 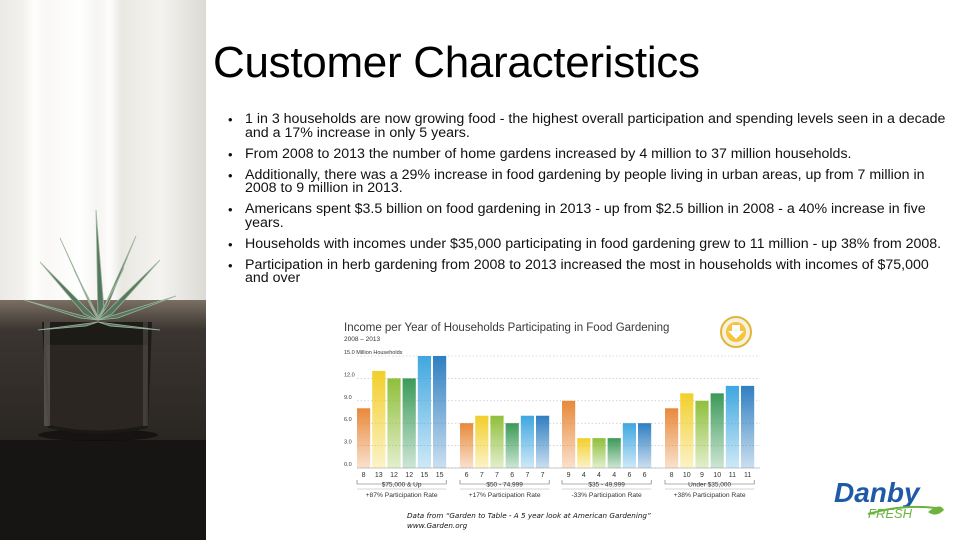 I want to click on bar--35-49-999-2013, so click(x=645, y=445).